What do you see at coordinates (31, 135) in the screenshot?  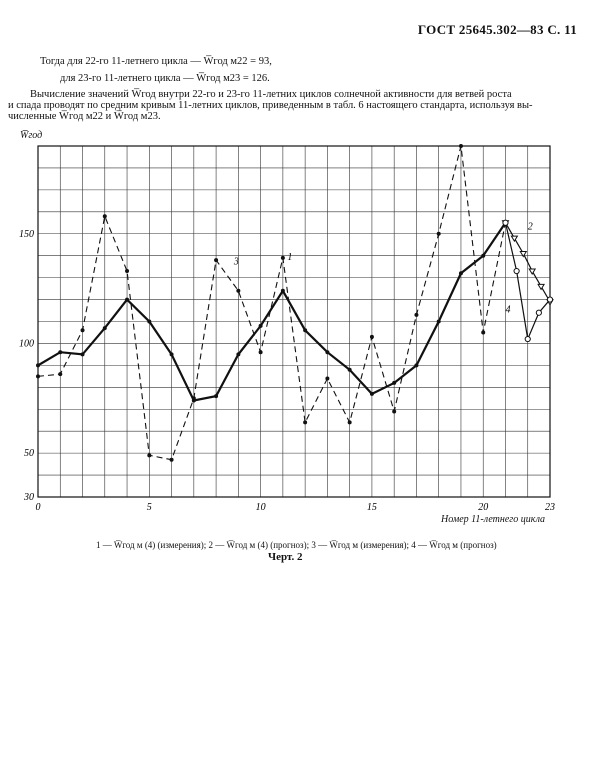 I see `y-axis-label: W̅год` at bounding box center [31, 135].